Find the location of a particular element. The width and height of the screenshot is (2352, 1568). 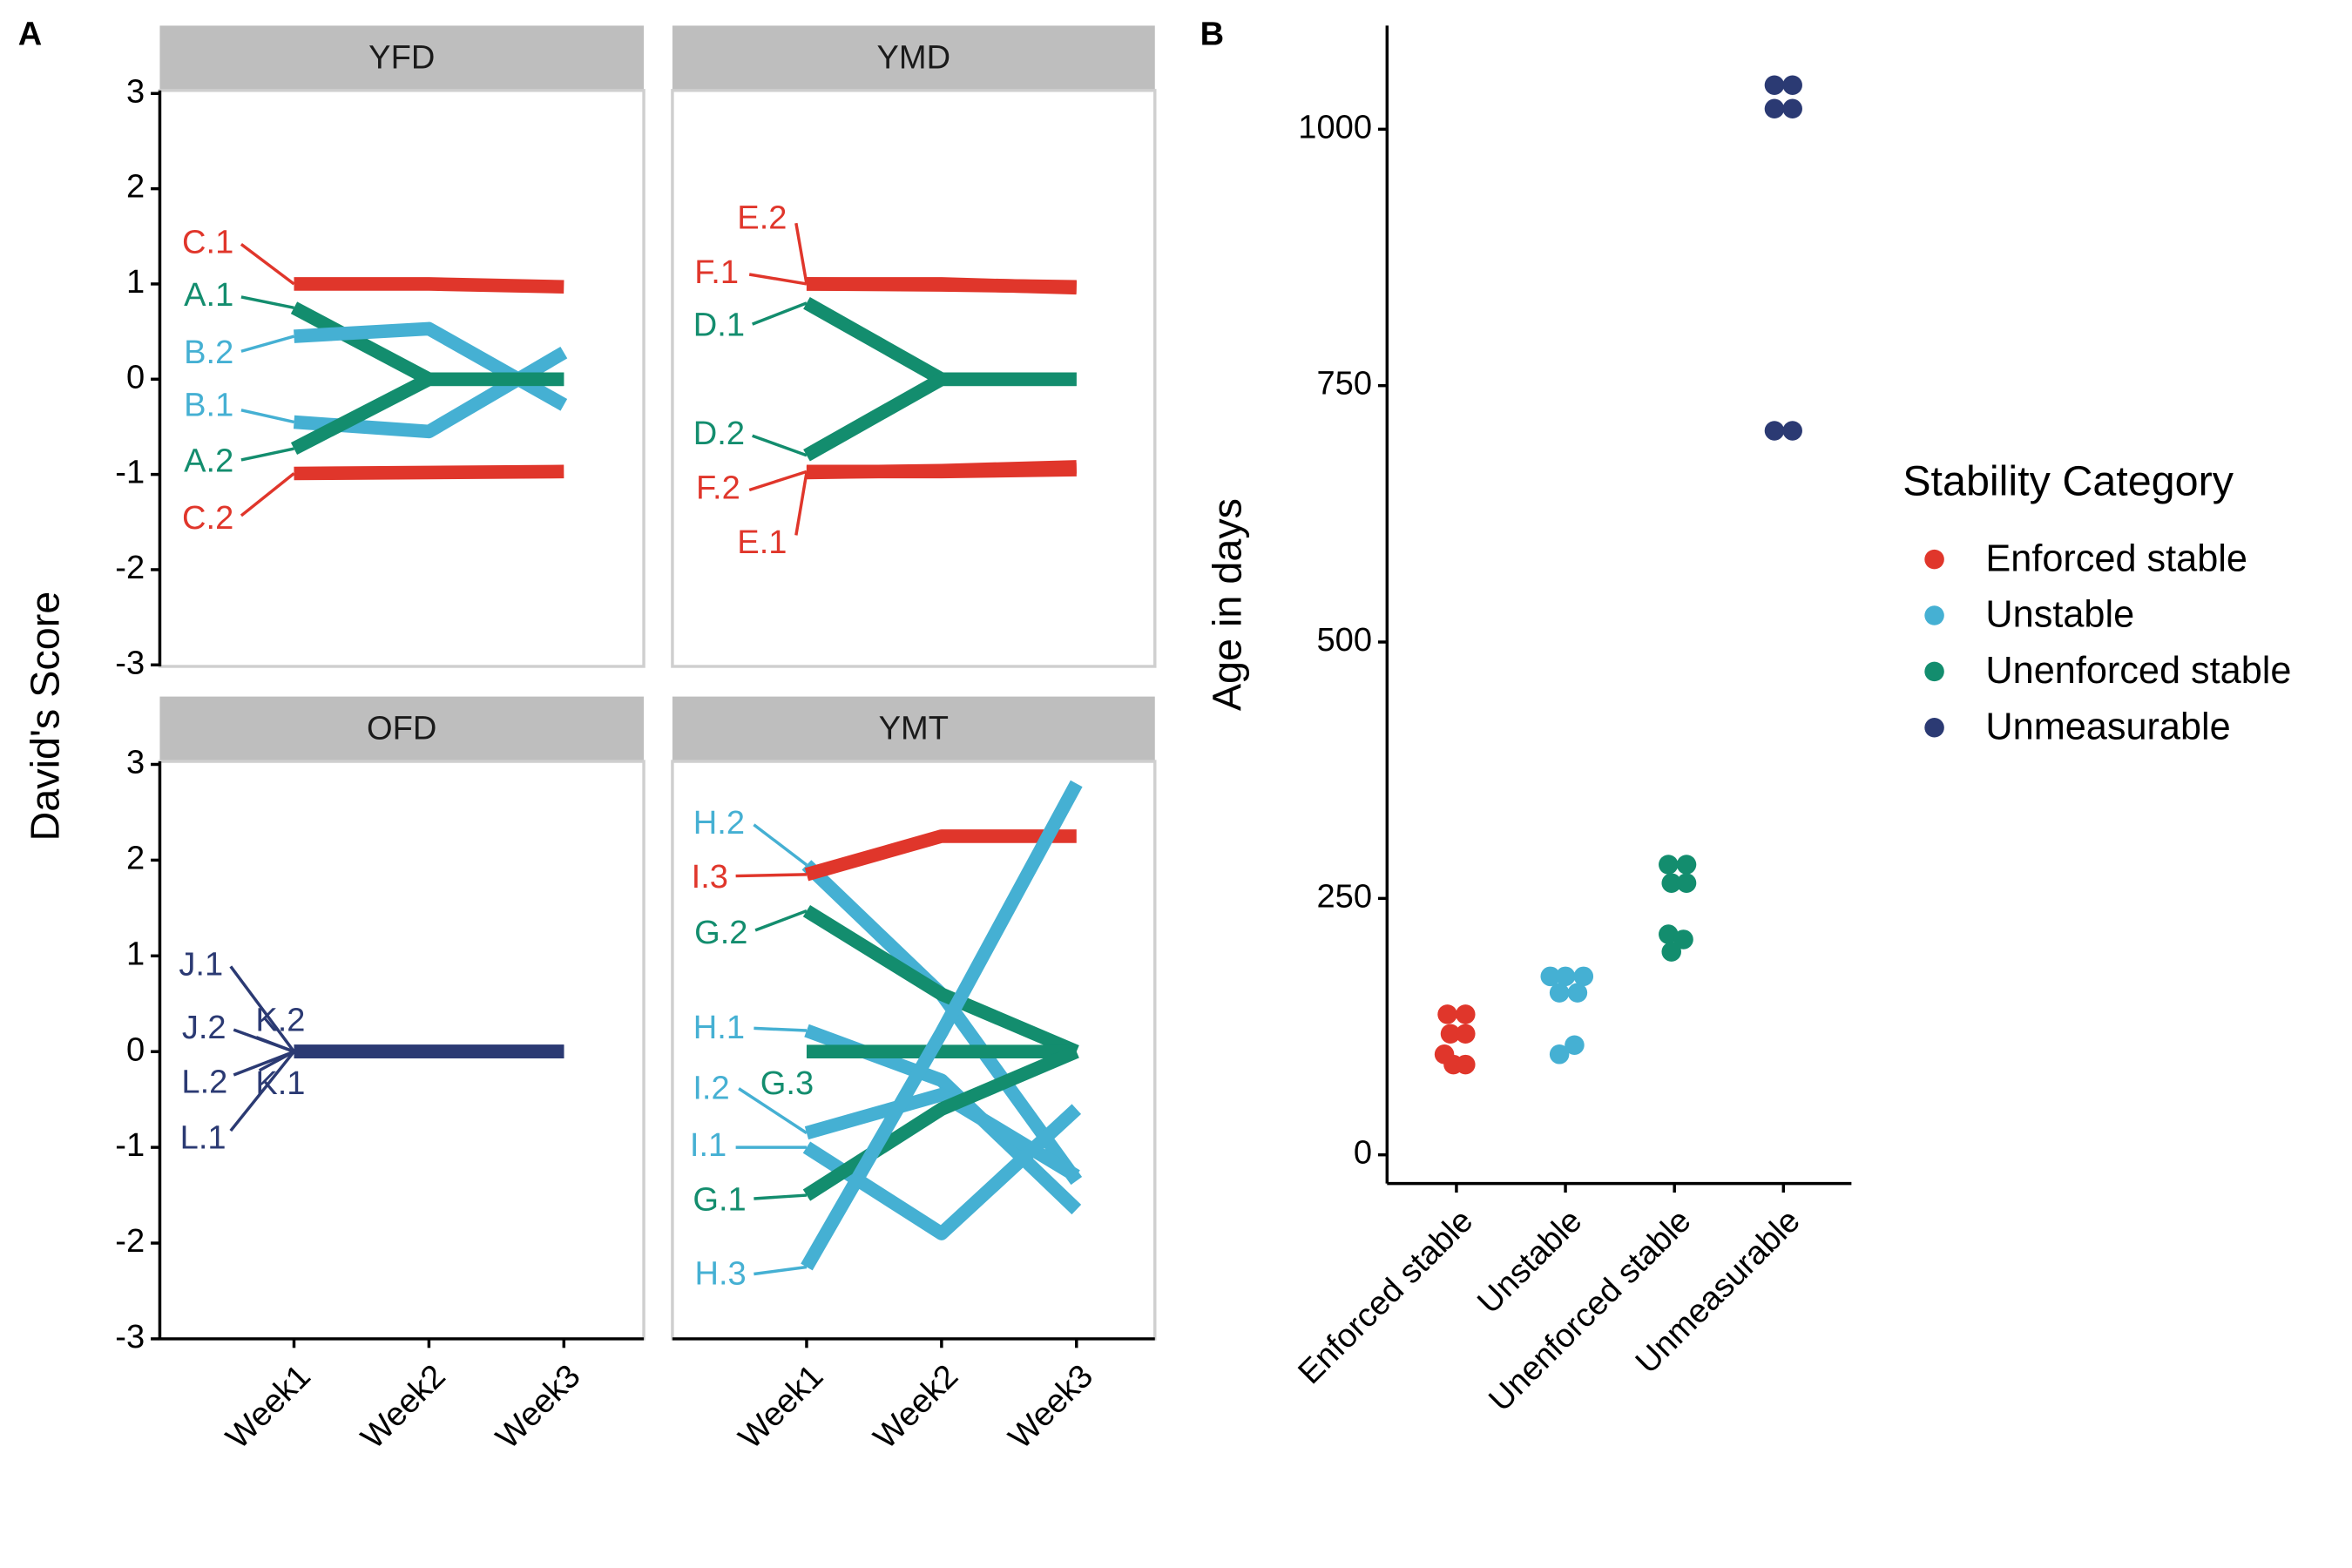

facet-title: YMD is located at coordinates (914, 58).